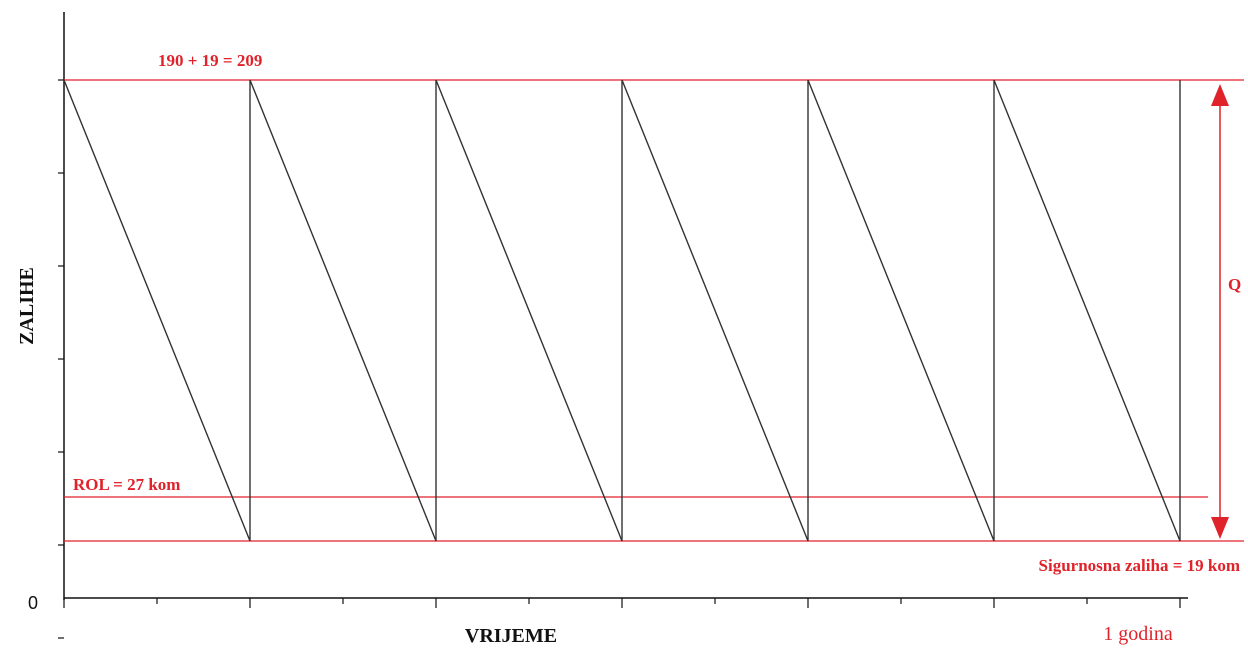 The height and width of the screenshot is (648, 1248). What do you see at coordinates (61, 359) in the screenshot?
I see `y-axis-ticks` at bounding box center [61, 359].